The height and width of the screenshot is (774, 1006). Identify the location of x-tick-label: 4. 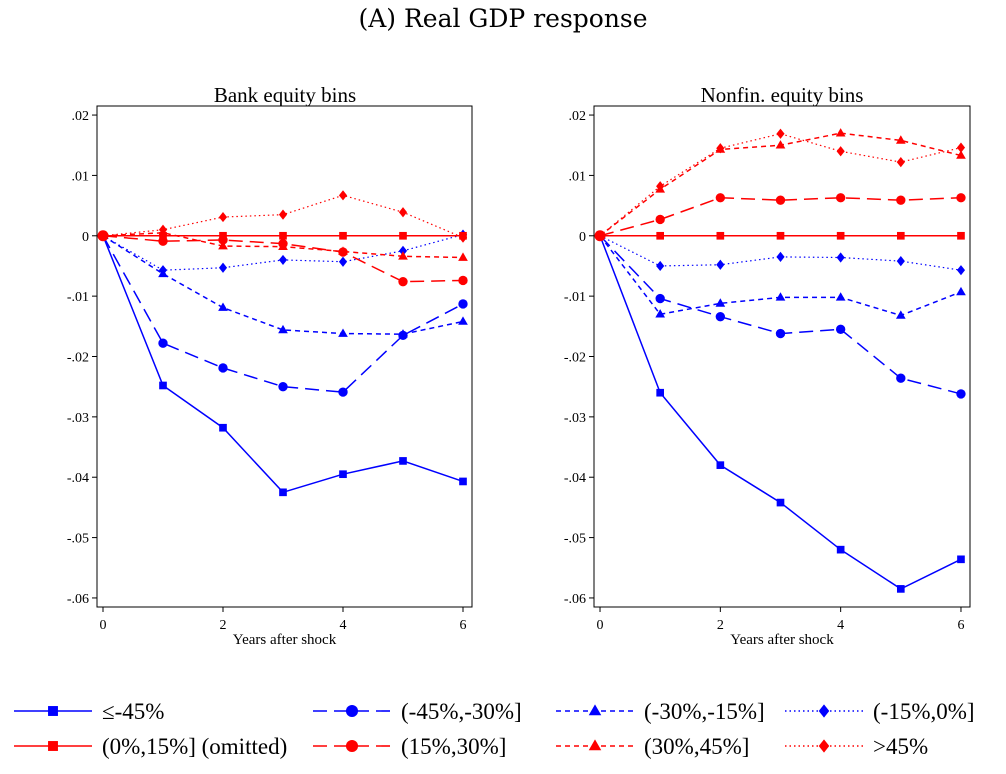
(343, 625).